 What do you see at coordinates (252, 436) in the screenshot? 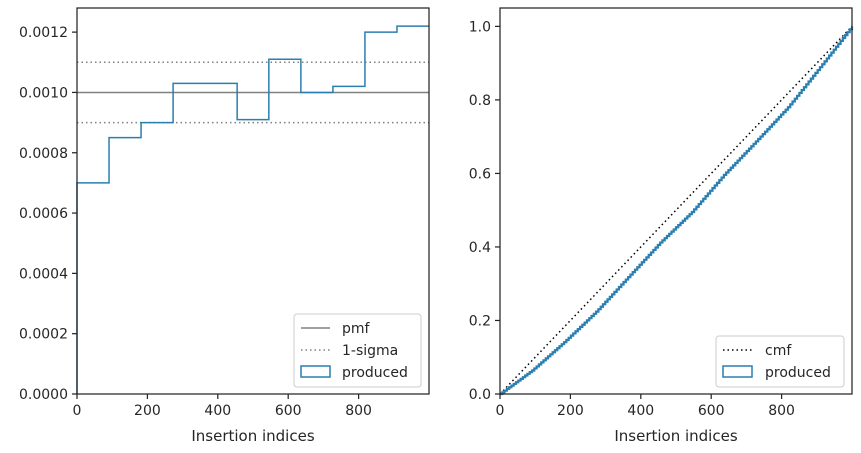
I see `left-x-axis-label: Insertion indices` at bounding box center [252, 436].